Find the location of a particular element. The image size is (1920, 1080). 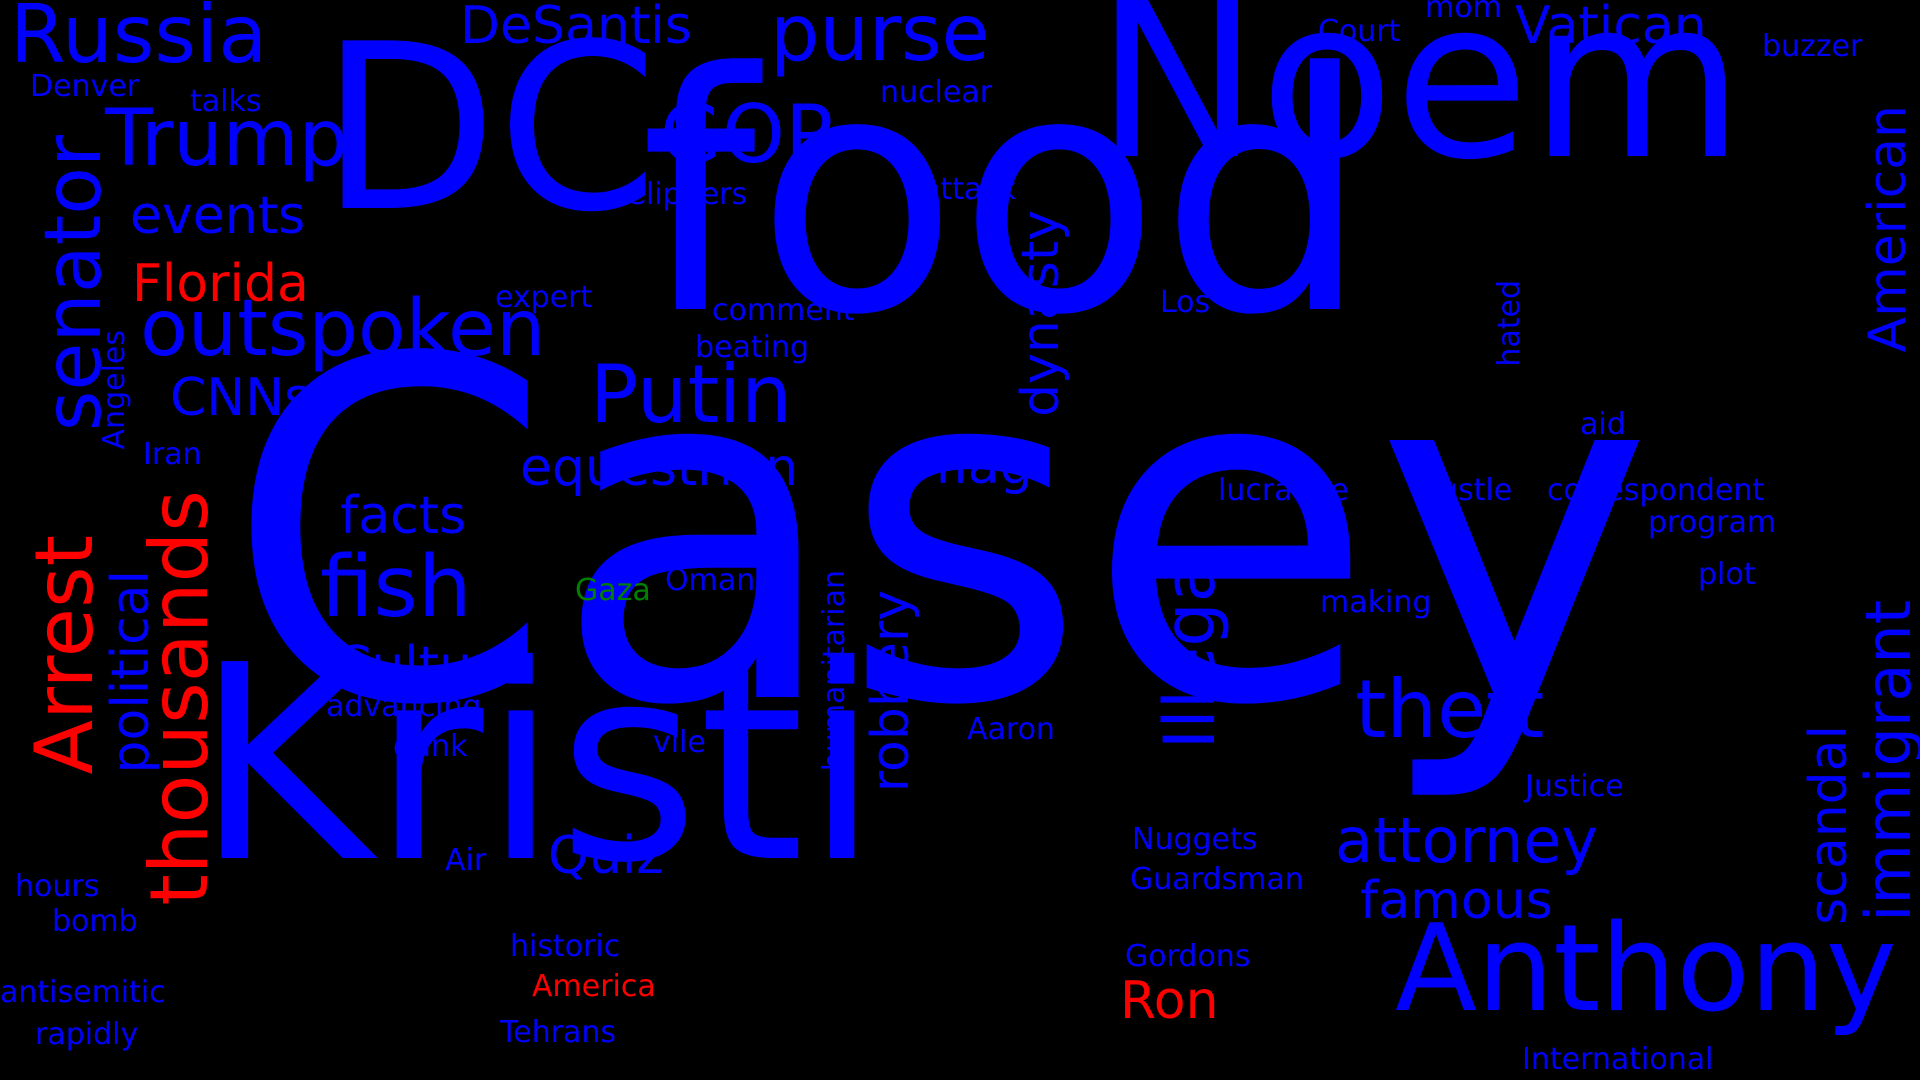

word-immigrant: immigrant is located at coordinates (1886, 761).